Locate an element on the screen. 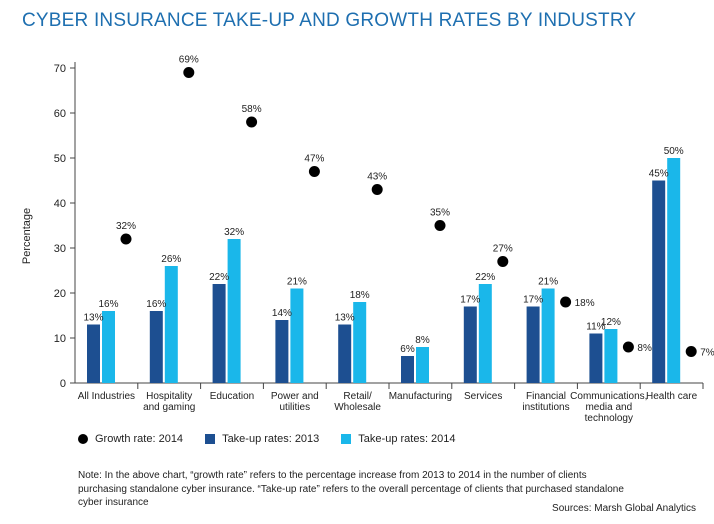 This screenshot has width=714, height=524. data-label-growth: 8% is located at coordinates (644, 348).